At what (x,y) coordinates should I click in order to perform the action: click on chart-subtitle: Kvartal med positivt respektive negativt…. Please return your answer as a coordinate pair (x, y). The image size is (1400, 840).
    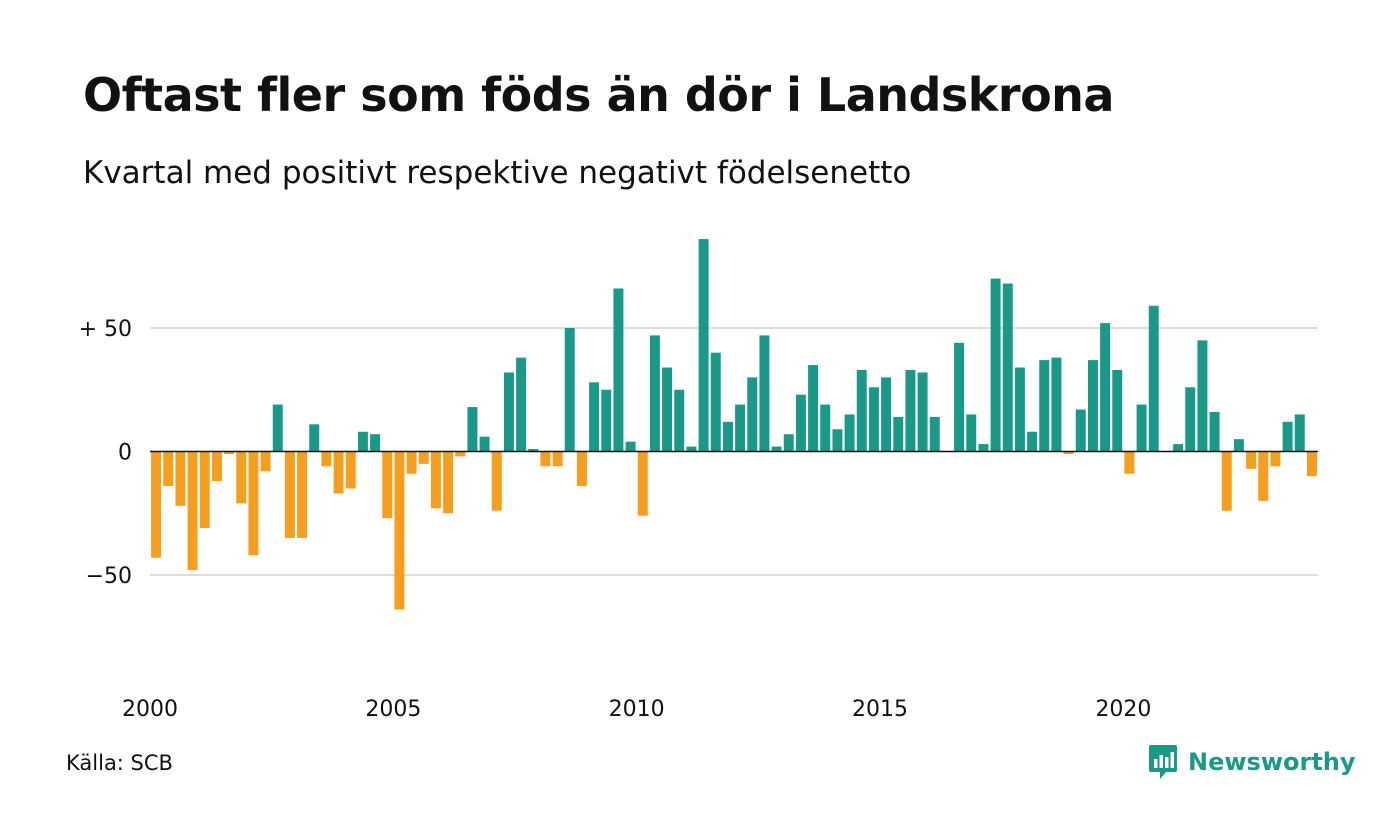
    Looking at the image, I should click on (497, 173).